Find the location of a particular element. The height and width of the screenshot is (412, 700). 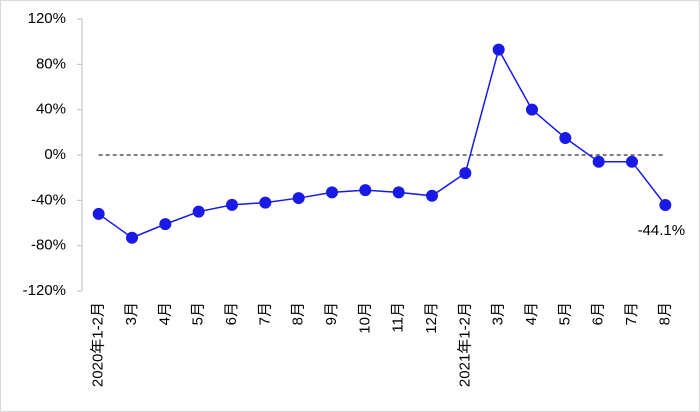

y-tick-label: 40% is located at coordinates (51, 109).